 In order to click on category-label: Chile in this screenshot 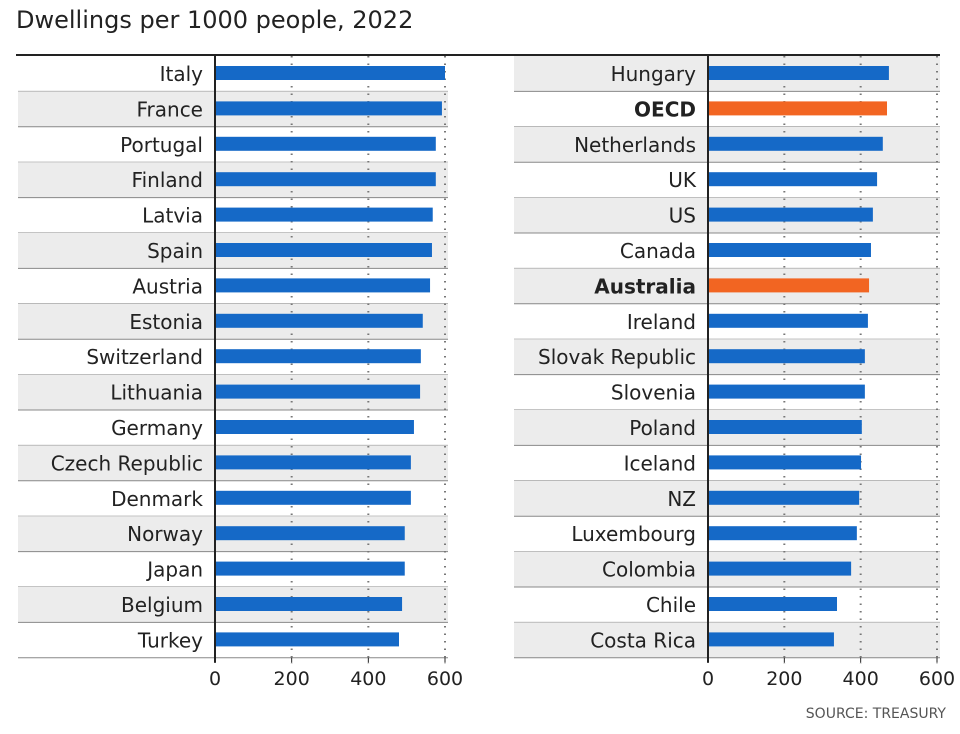, I will do `click(671, 605)`.